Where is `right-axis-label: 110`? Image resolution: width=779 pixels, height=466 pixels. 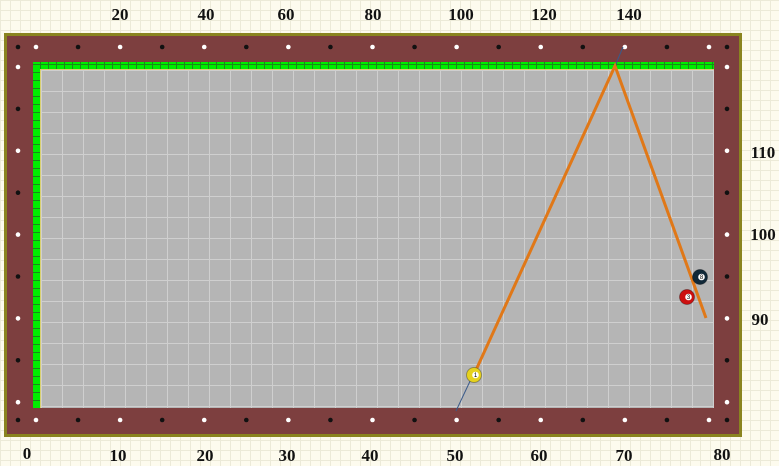 right-axis-label: 110 is located at coordinates (763, 152).